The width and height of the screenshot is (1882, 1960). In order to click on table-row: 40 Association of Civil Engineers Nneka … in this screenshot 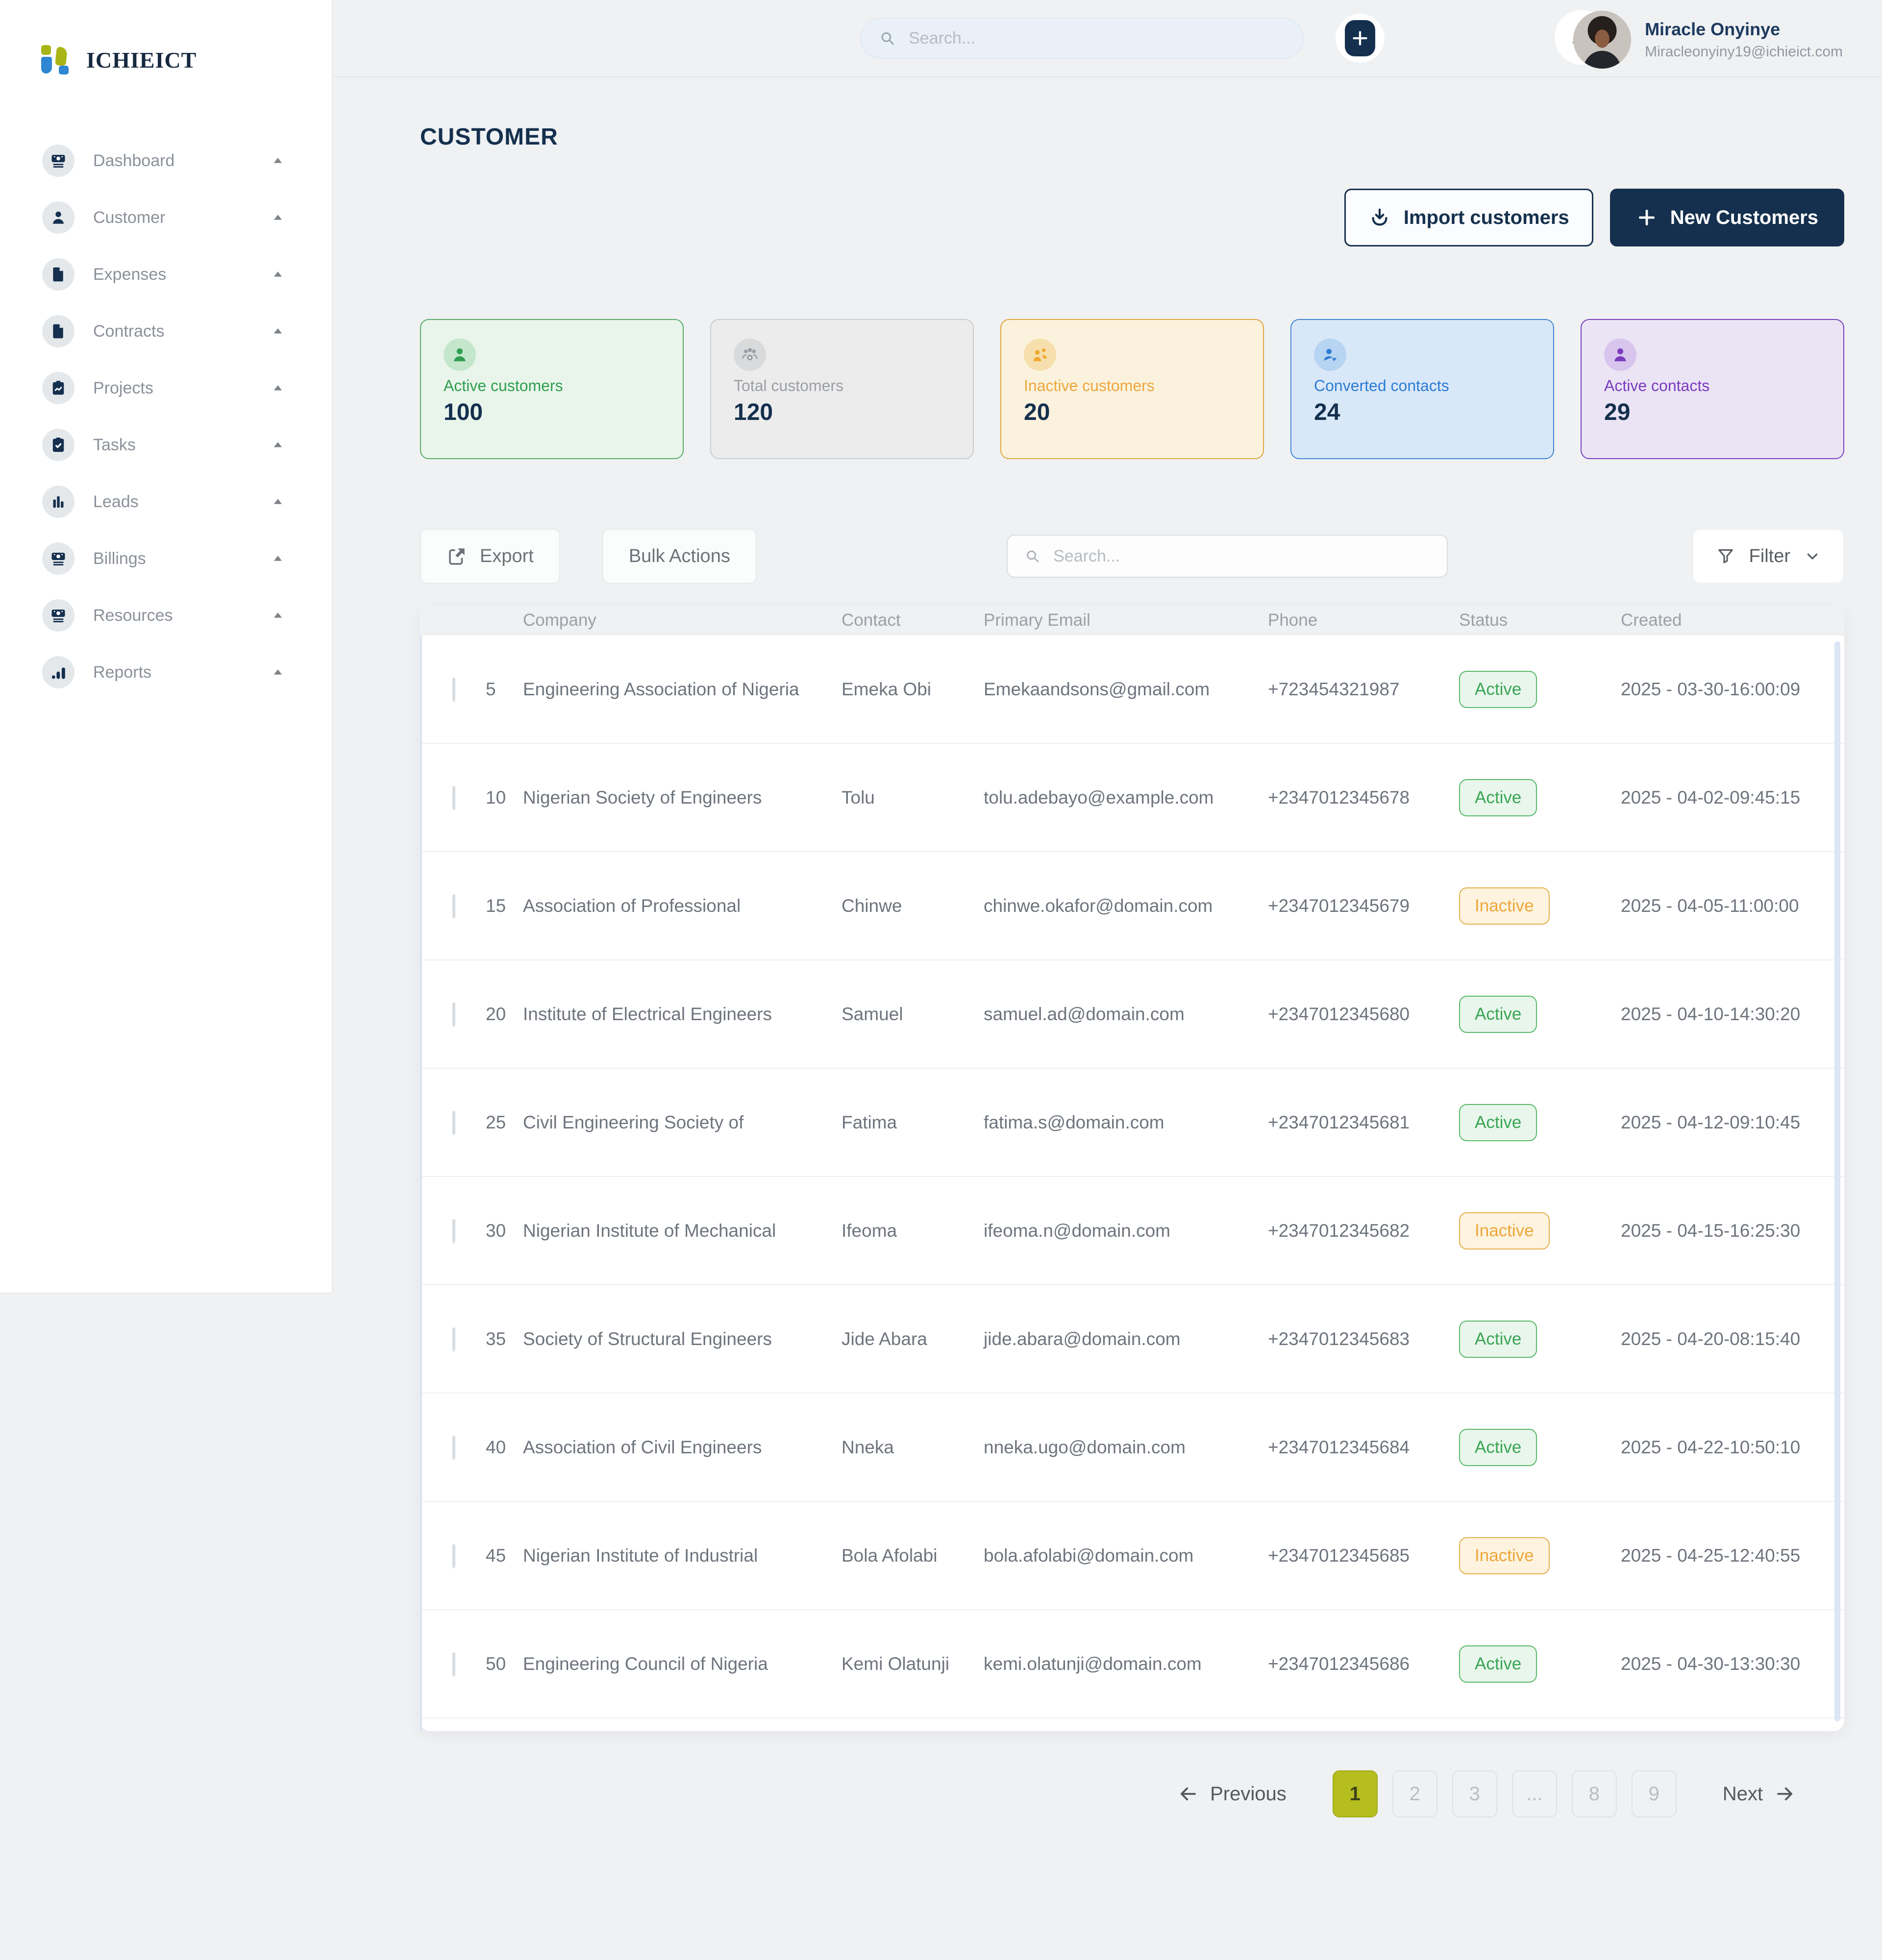, I will do `click(1132, 1448)`.